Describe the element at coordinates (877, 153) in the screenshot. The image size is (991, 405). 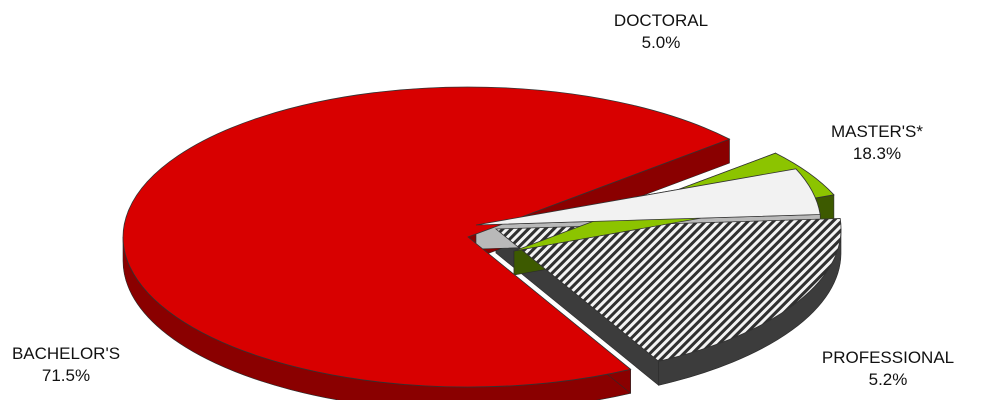
I see `label-masters-value: 18.3%` at that location.